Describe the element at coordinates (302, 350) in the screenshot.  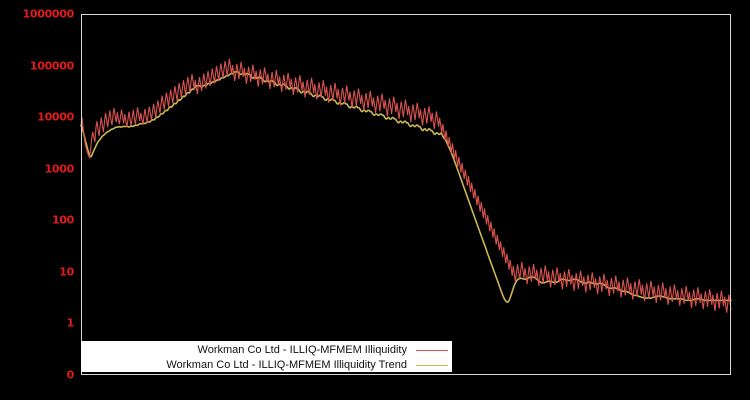
I see `legend-label-illiquidity: Workman Co Ltd - ILLIQ-MFMEM Illiquidity` at that location.